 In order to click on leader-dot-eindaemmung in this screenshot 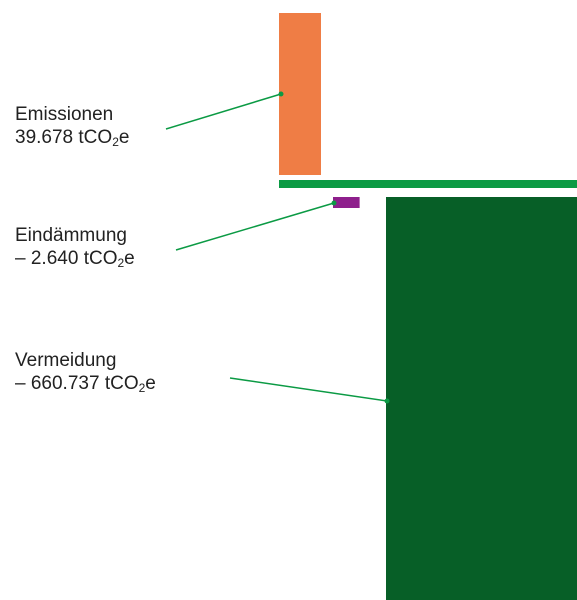, I will do `click(334, 203)`.